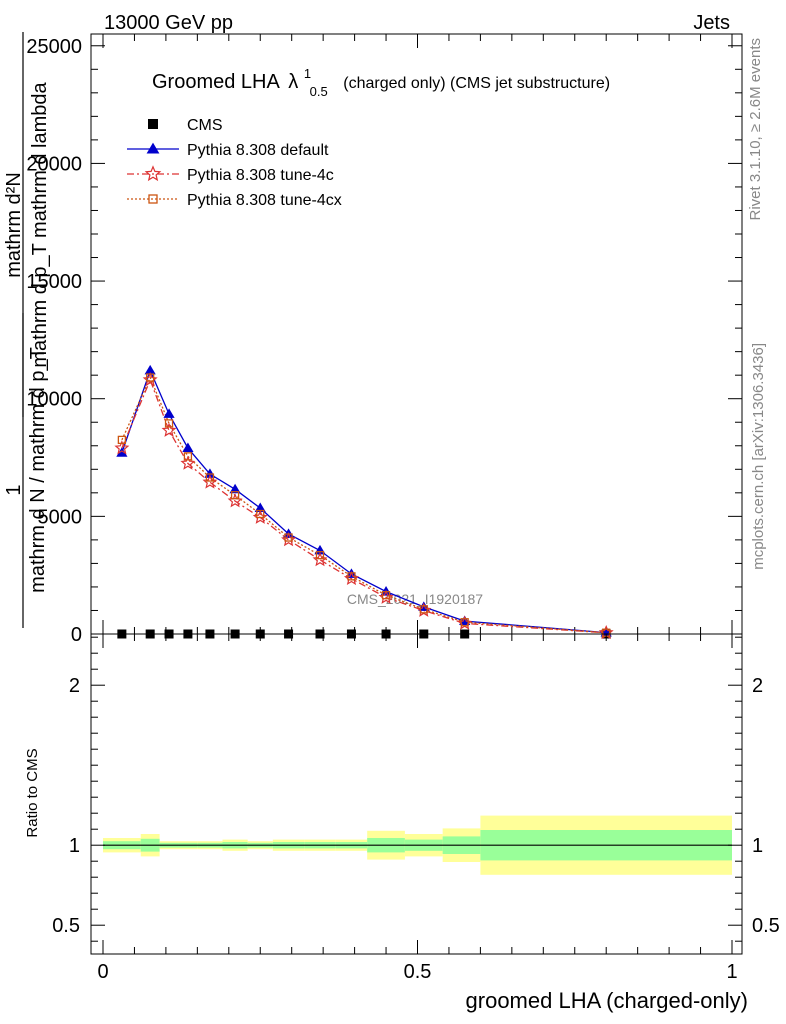 The width and height of the screenshot is (786, 1024). Describe the element at coordinates (54, 282) in the screenshot. I see `main-y-tick-label: 15000` at that location.